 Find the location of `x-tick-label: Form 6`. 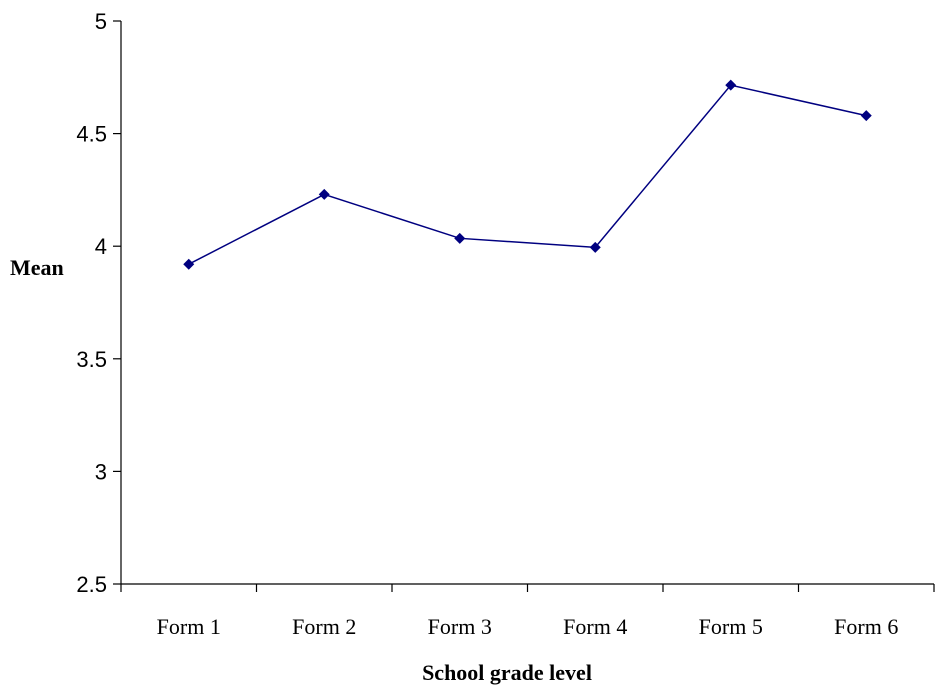

x-tick-label: Form 6 is located at coordinates (866, 626).